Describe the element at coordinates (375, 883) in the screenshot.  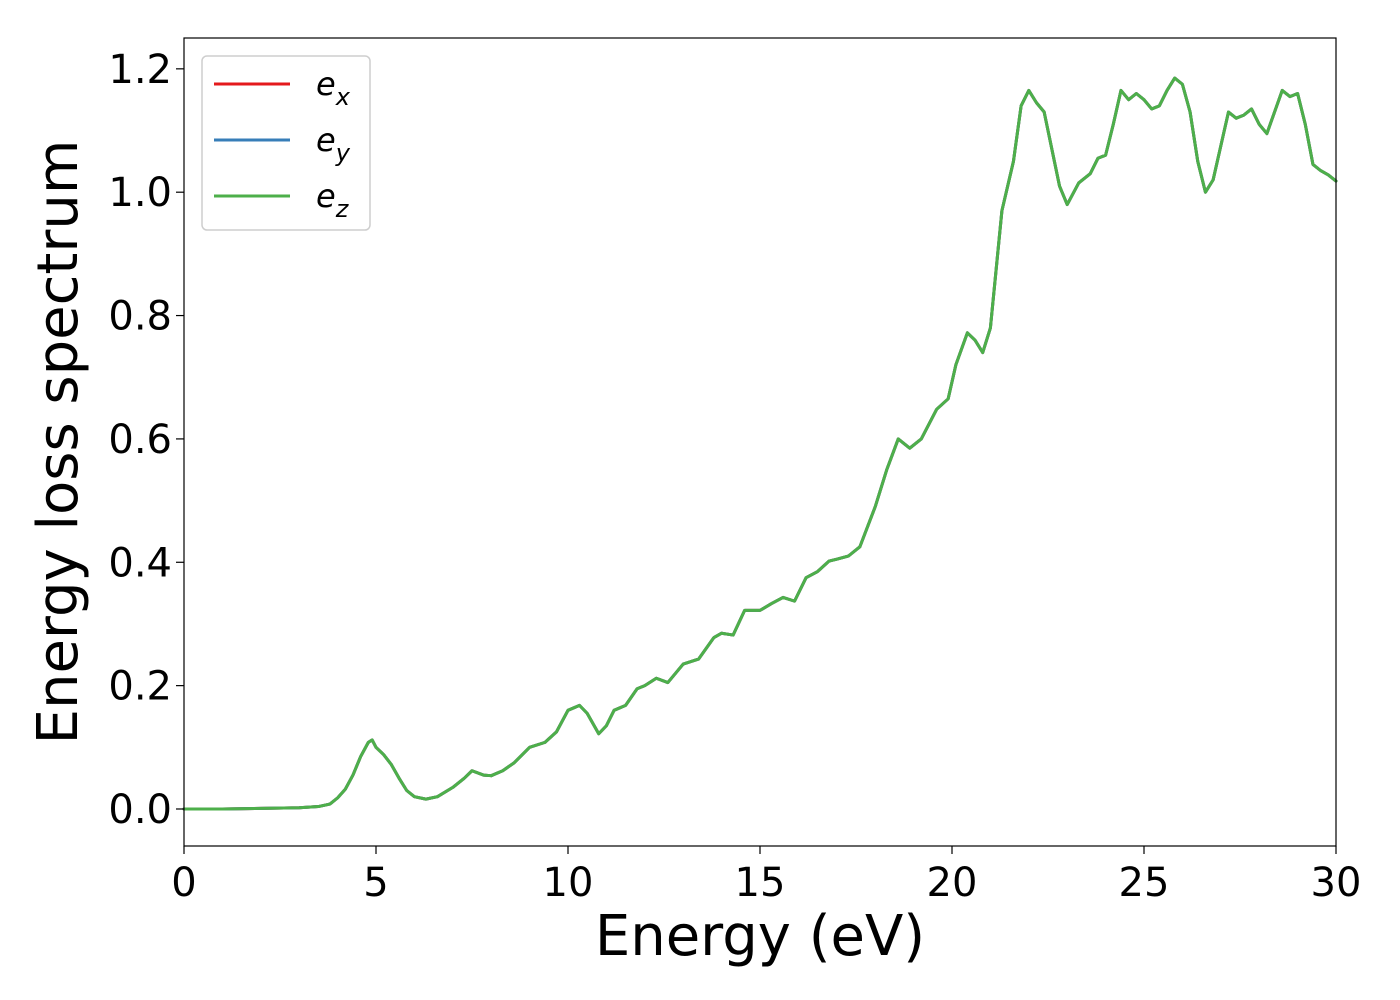
I see `x-tick-label: 5` at that location.